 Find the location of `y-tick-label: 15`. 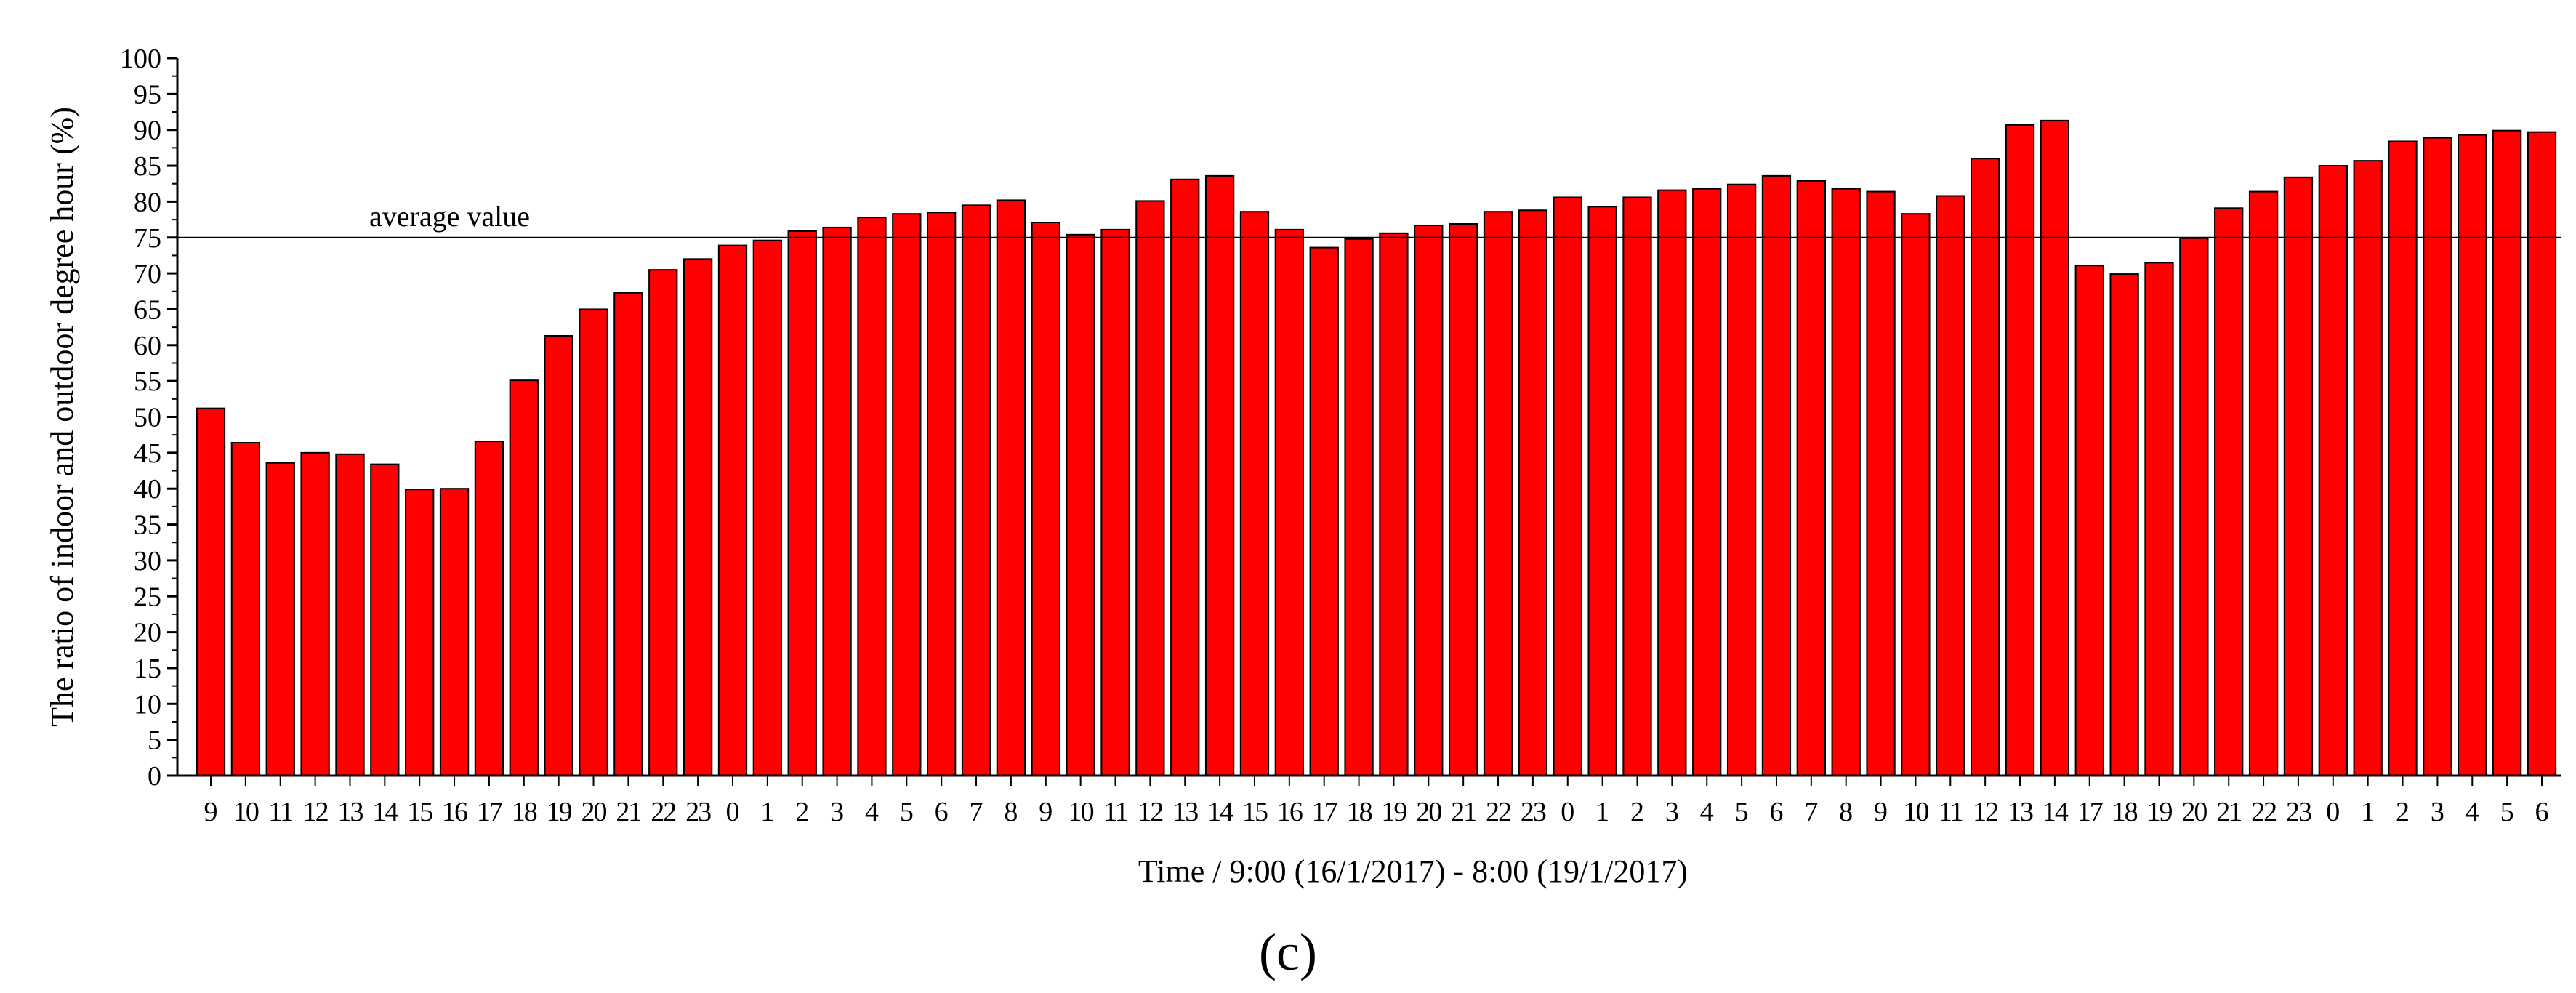

y-tick-label: 15 is located at coordinates (147, 669).